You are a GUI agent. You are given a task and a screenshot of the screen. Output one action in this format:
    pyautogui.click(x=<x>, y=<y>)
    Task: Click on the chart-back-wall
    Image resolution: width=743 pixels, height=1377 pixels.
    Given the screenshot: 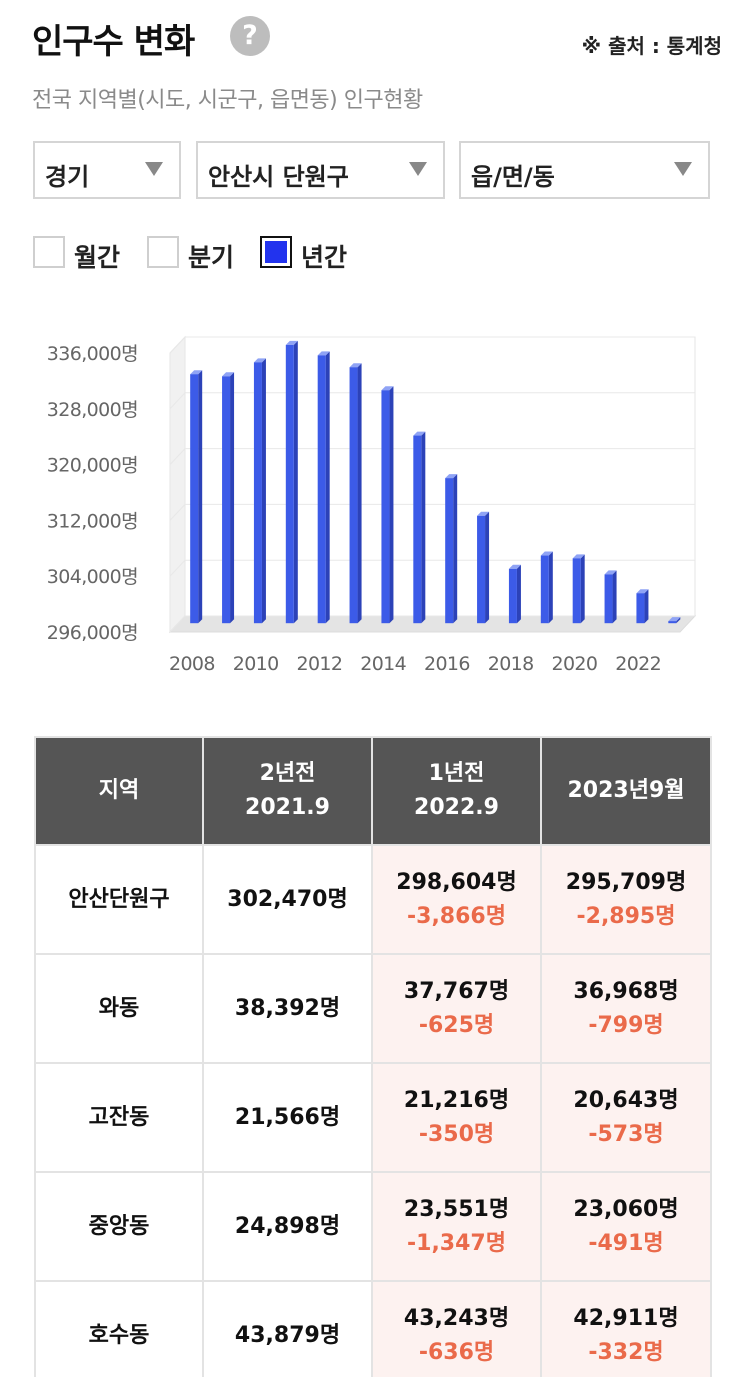 What is the action you would take?
    pyautogui.click(x=440, y=476)
    